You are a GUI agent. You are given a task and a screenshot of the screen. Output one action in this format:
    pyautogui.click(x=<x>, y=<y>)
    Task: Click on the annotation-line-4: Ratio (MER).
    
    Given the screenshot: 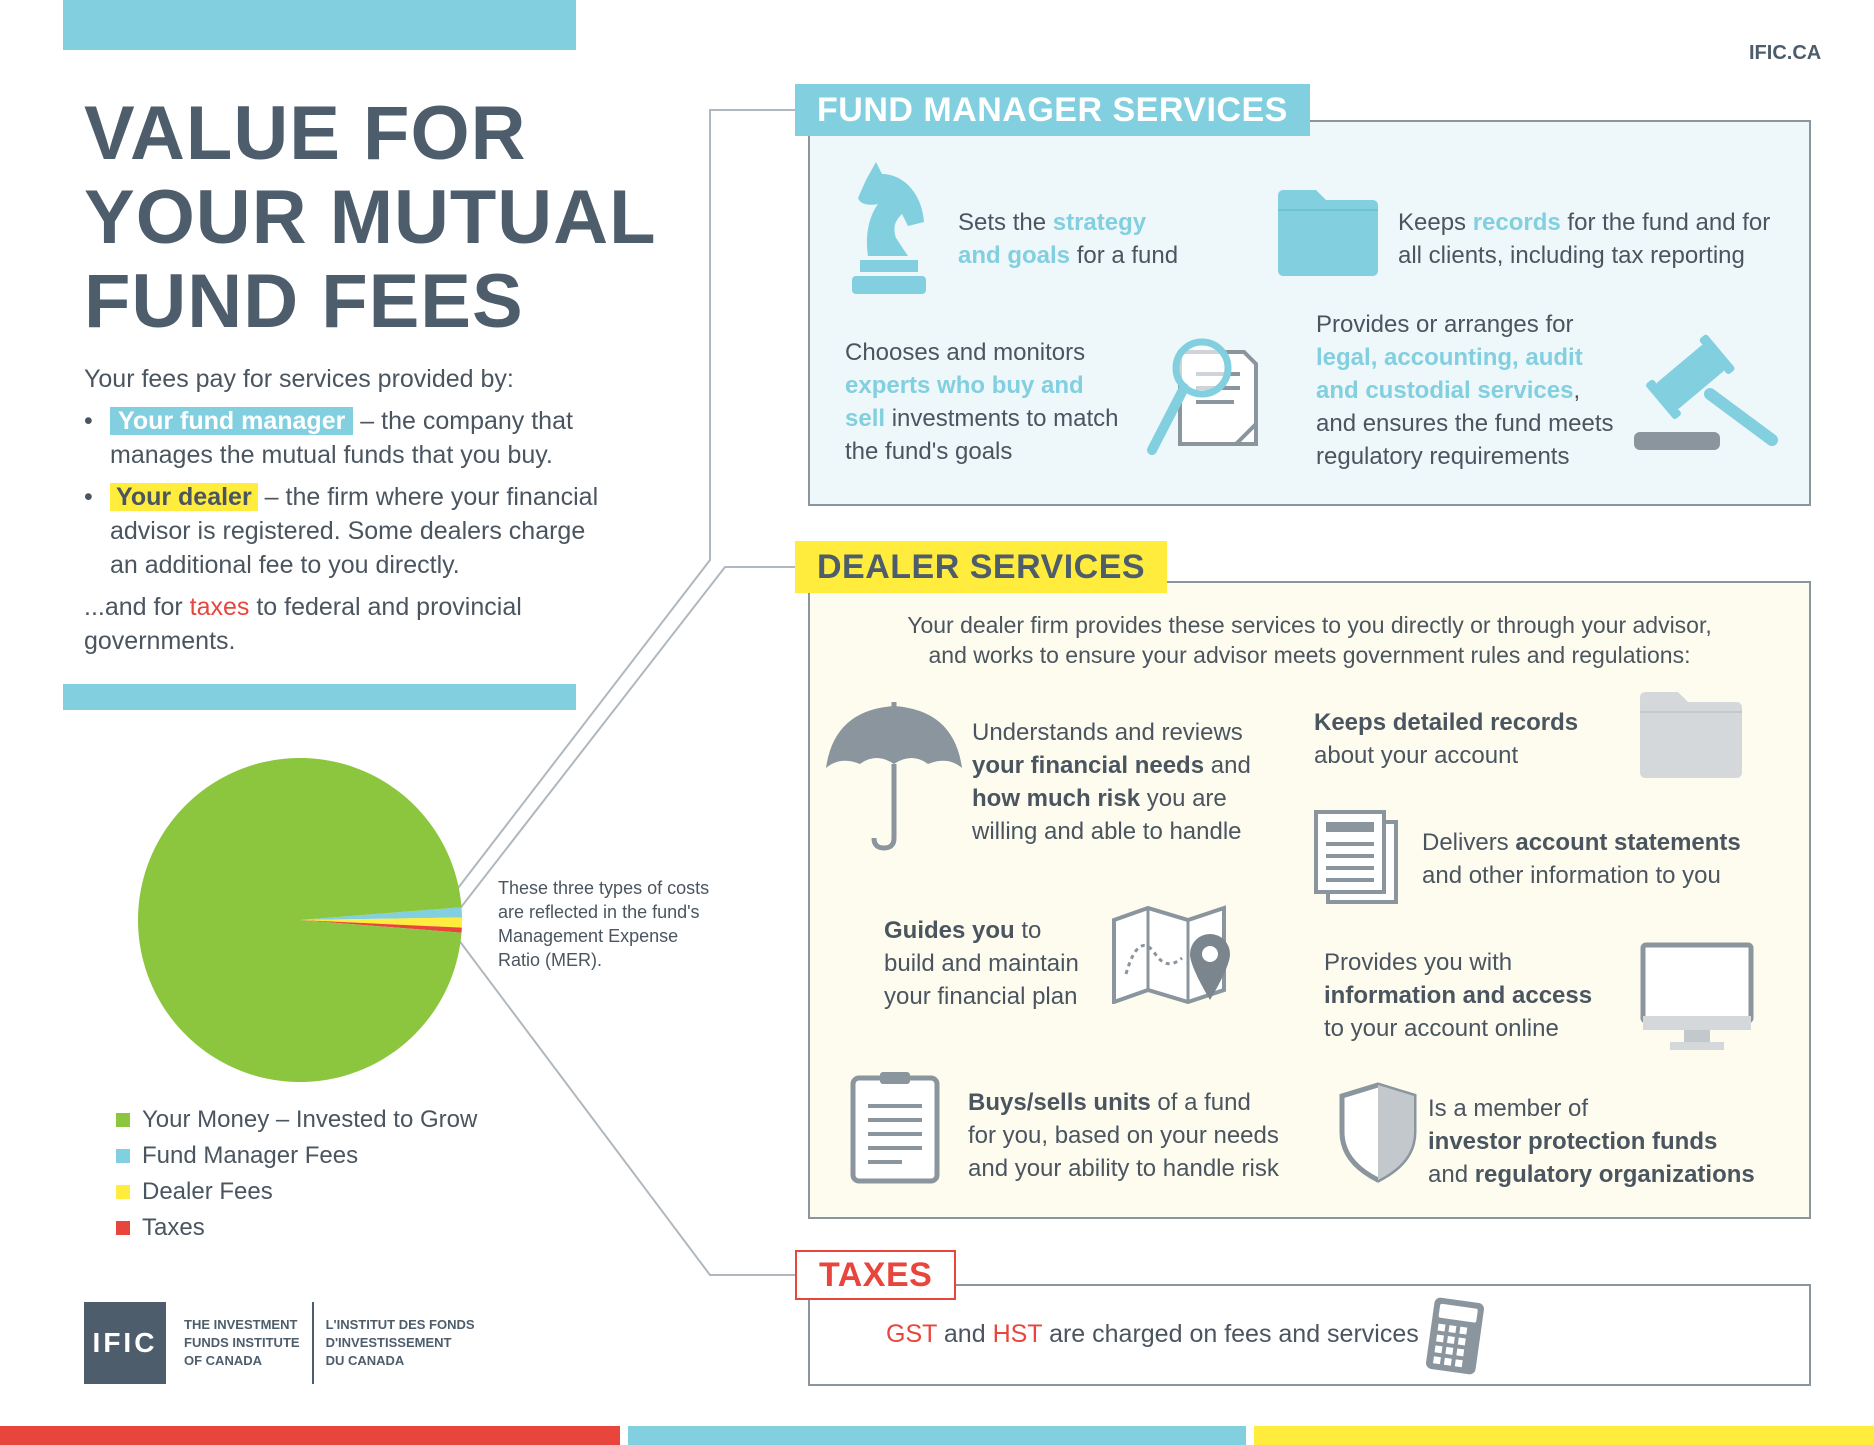 What is the action you would take?
    pyautogui.click(x=550, y=960)
    